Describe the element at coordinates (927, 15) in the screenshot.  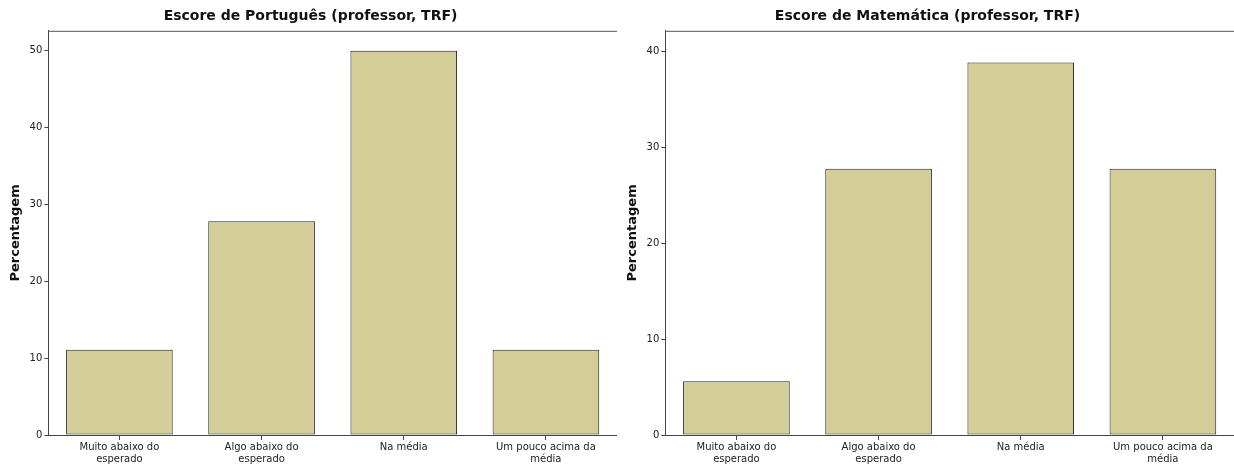
I see `chart-title: Escore de Matemática (professor, TRF)` at that location.